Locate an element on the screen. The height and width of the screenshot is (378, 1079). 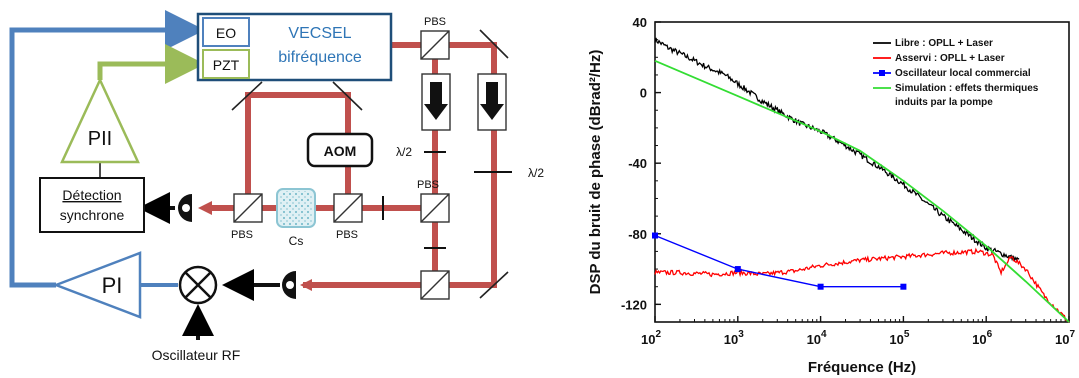
pbs-label-right: PBS is located at coordinates (347, 235).